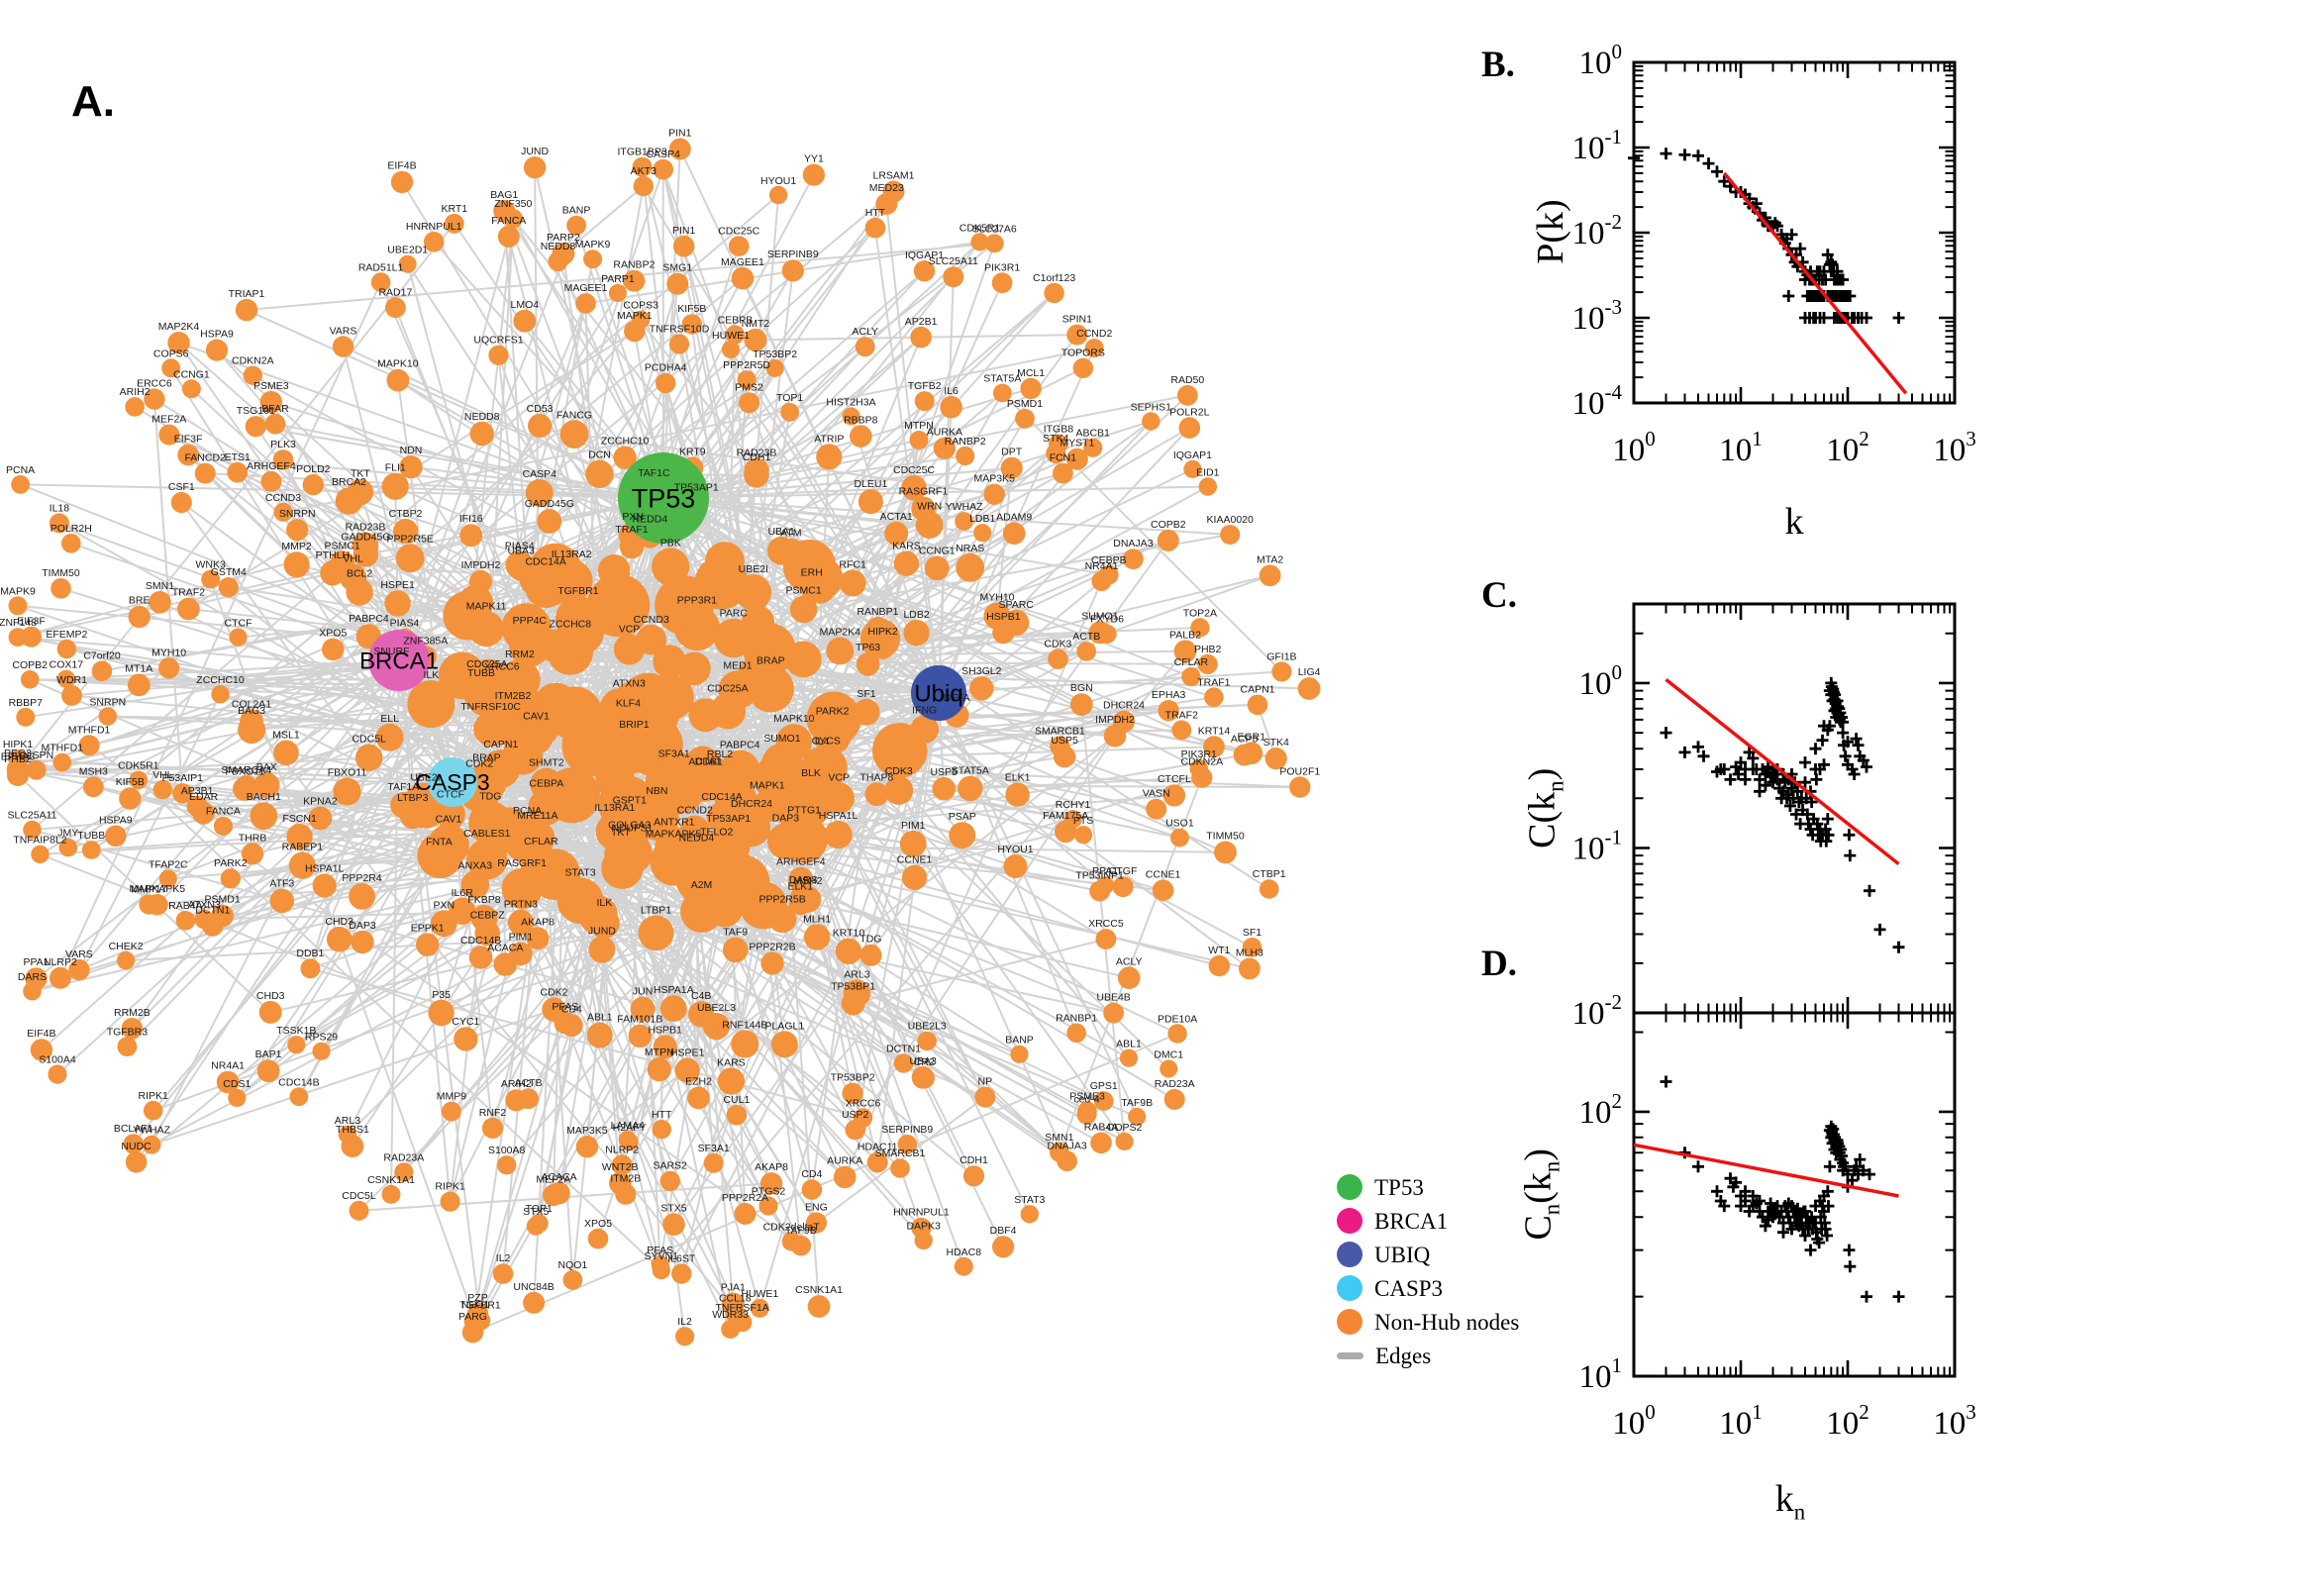  Describe the element at coordinates (18, 744) in the screenshot. I see `network-node-label: HIPK1` at that location.